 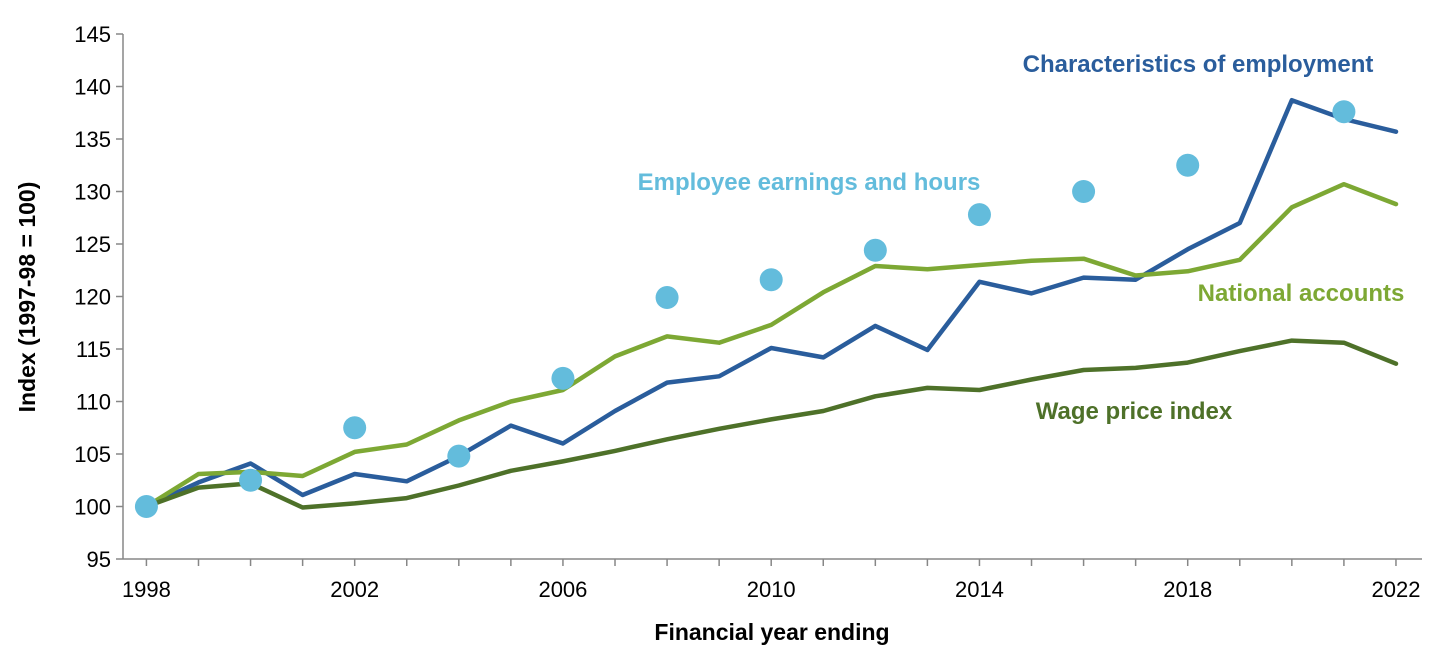 What do you see at coordinates (92, 34) in the screenshot?
I see `y-tick-label: 145` at bounding box center [92, 34].